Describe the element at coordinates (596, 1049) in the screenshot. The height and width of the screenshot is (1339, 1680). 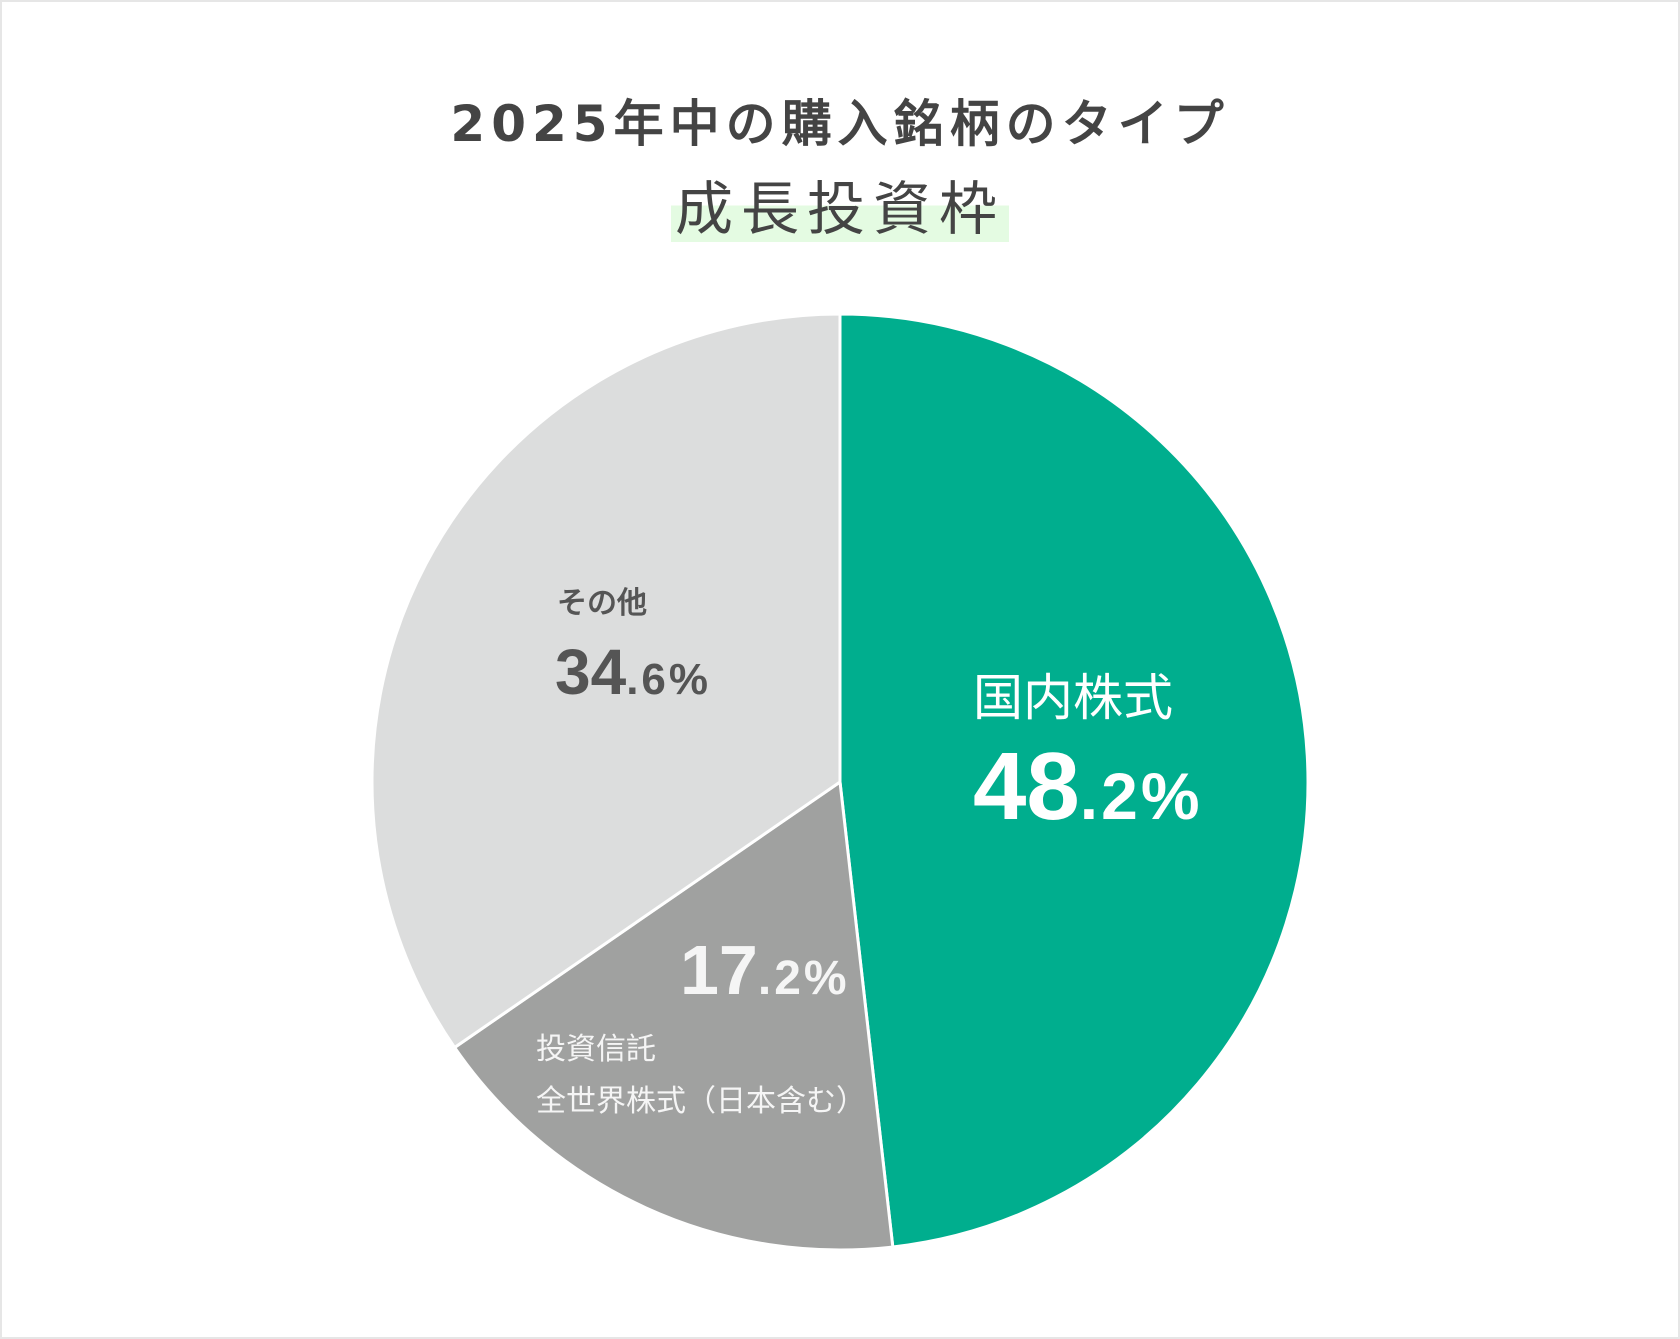
I see `slice-label-investment-trust: 投資信託` at that location.